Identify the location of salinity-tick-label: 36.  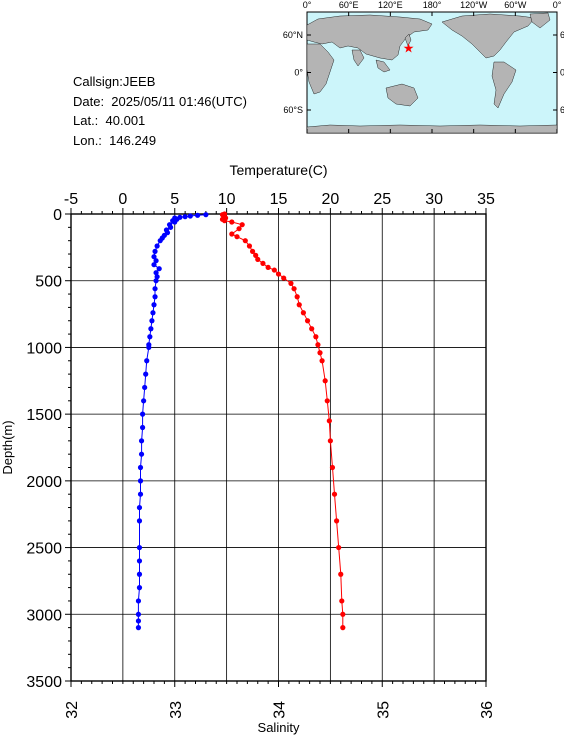
(487, 710).